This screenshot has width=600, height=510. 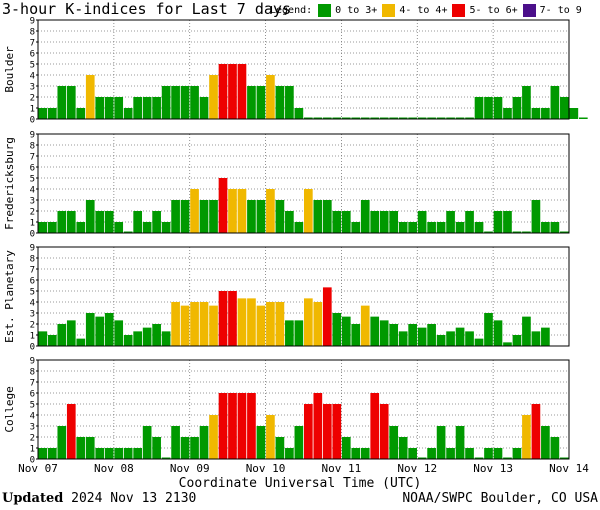 I want to click on y-tick-label: 1, so click(x=32, y=110).